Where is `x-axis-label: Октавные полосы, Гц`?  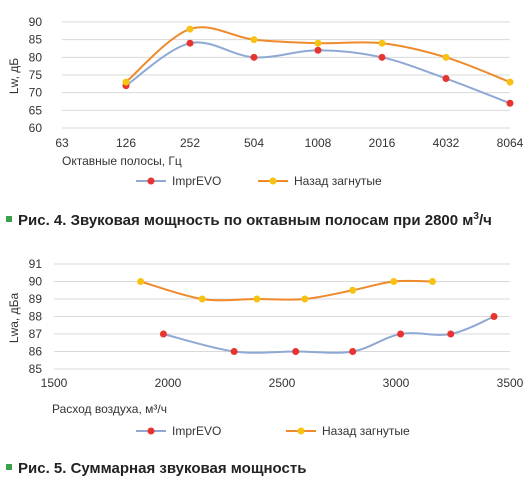 x-axis-label: Октавные полосы, Гц is located at coordinates (122, 161).